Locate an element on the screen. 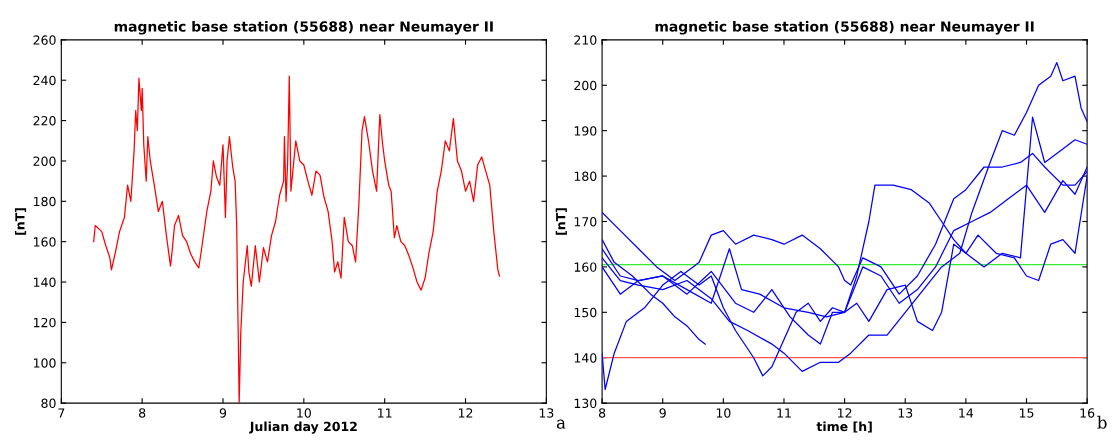  y-tick-label: 240 is located at coordinates (44, 80).